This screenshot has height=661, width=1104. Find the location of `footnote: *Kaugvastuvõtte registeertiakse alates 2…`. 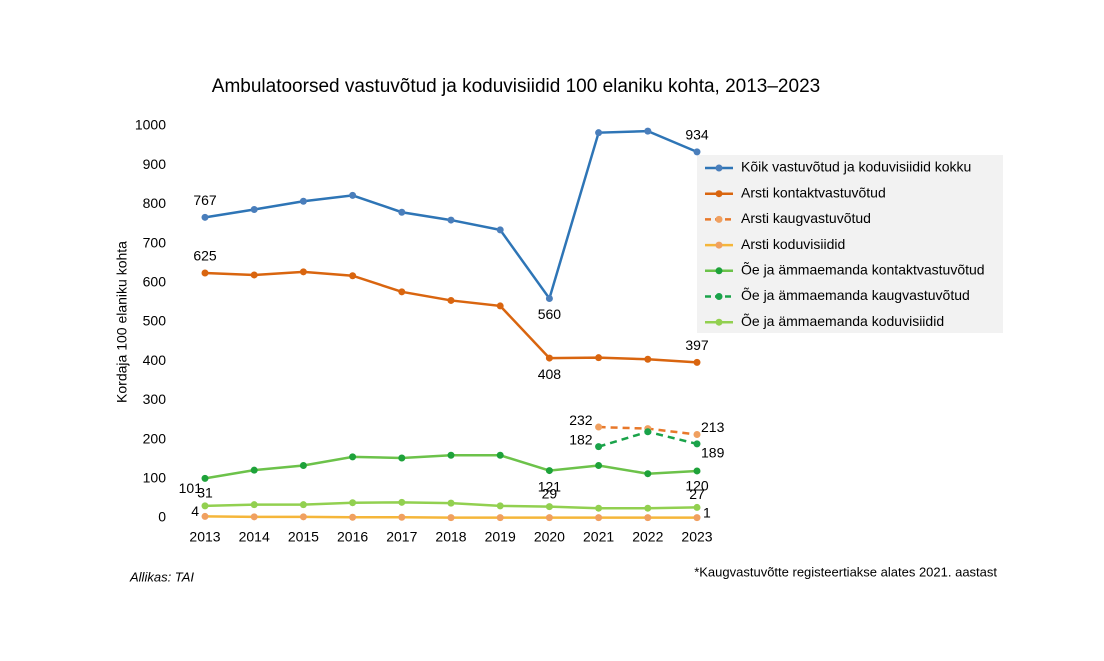

footnote: *Kaugvastuvõtte registeertiakse alates 2… is located at coordinates (845, 571).